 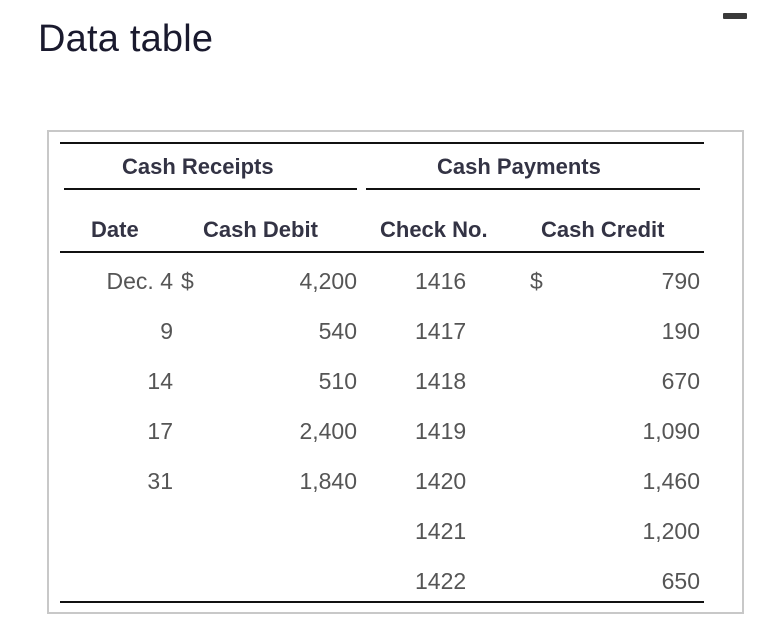 What do you see at coordinates (533, 189) in the screenshot?
I see `payments-group-rule` at bounding box center [533, 189].